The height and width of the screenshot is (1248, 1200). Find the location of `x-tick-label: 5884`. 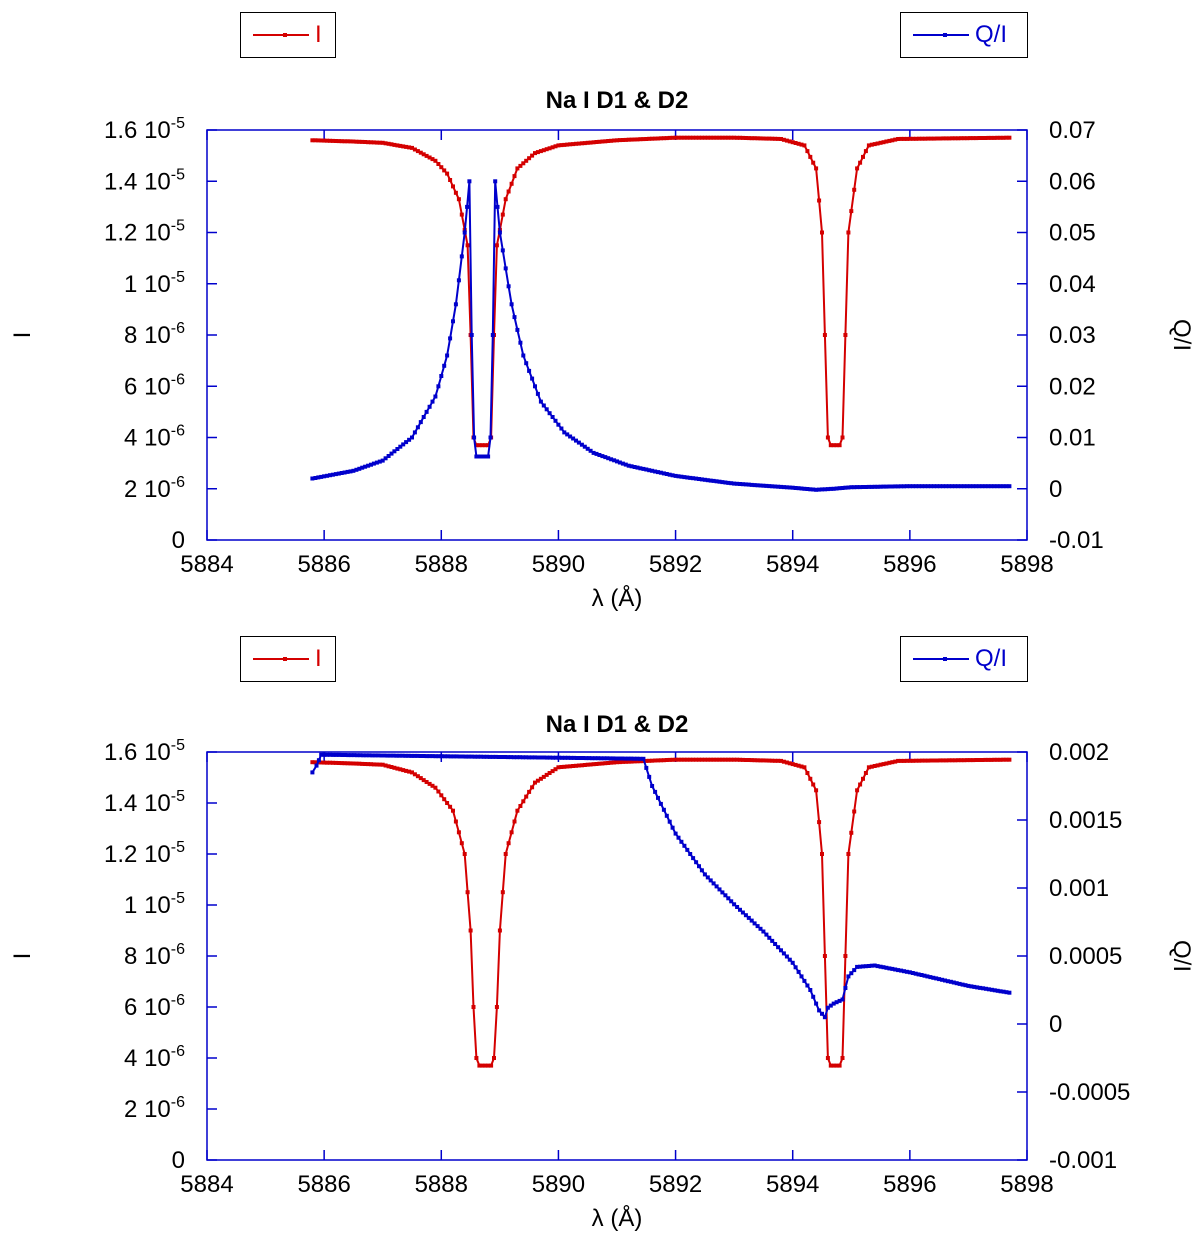

x-tick-label: 5884 is located at coordinates (206, 564).